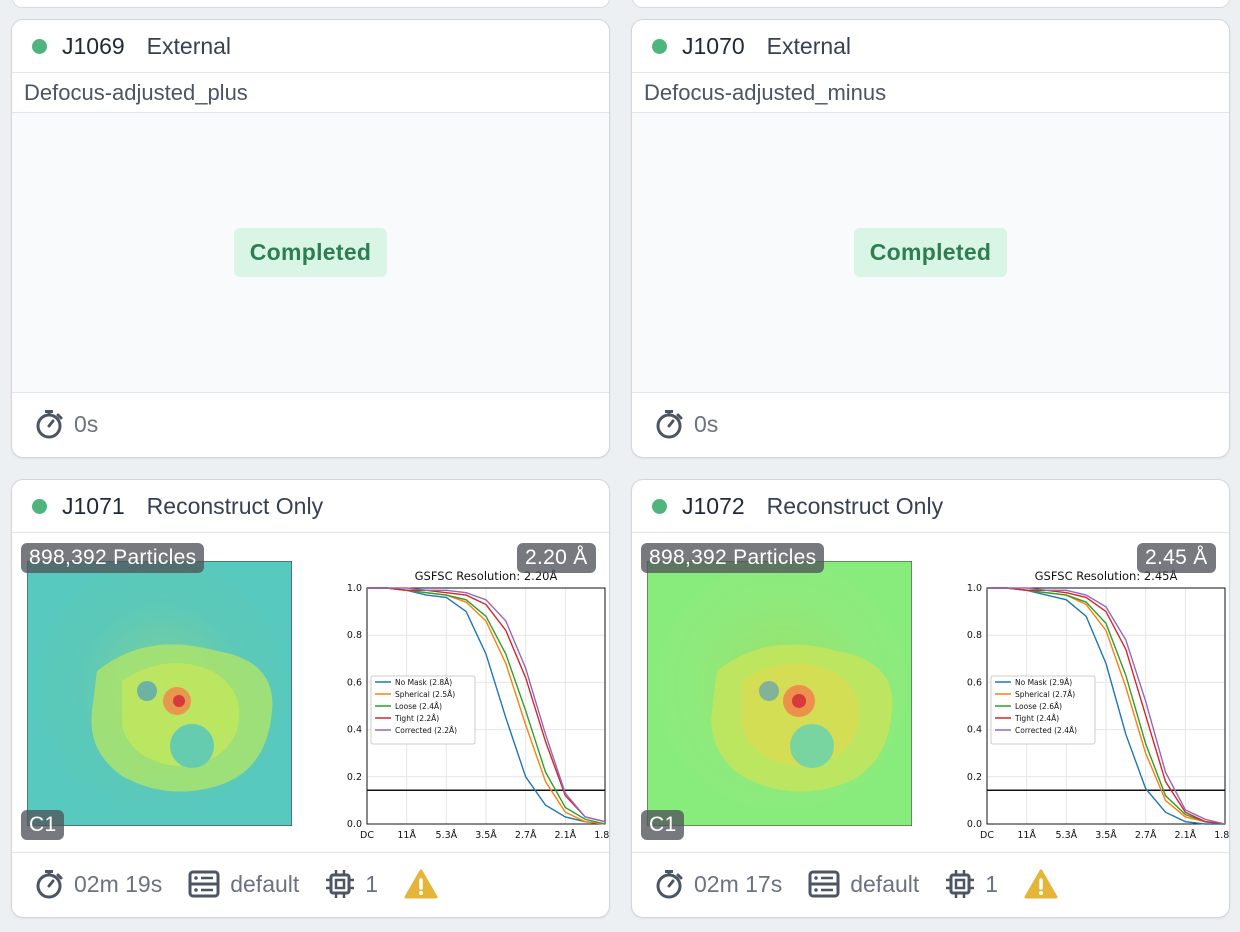  What do you see at coordinates (93, 45) in the screenshot?
I see `job-id: J1069` at bounding box center [93, 45].